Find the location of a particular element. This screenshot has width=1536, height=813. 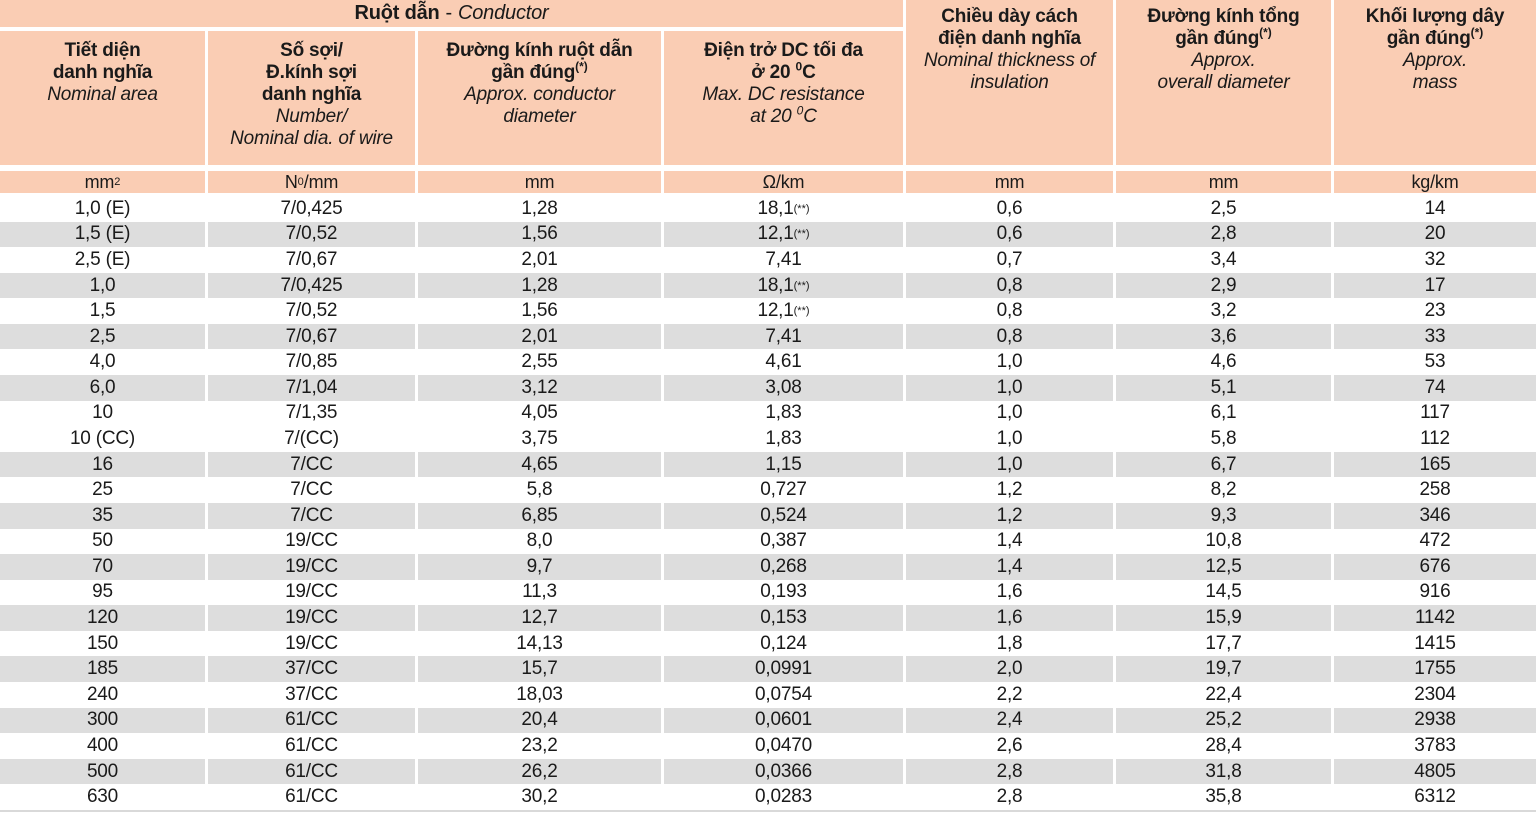

table-cell: 0,153 is located at coordinates (783, 618).